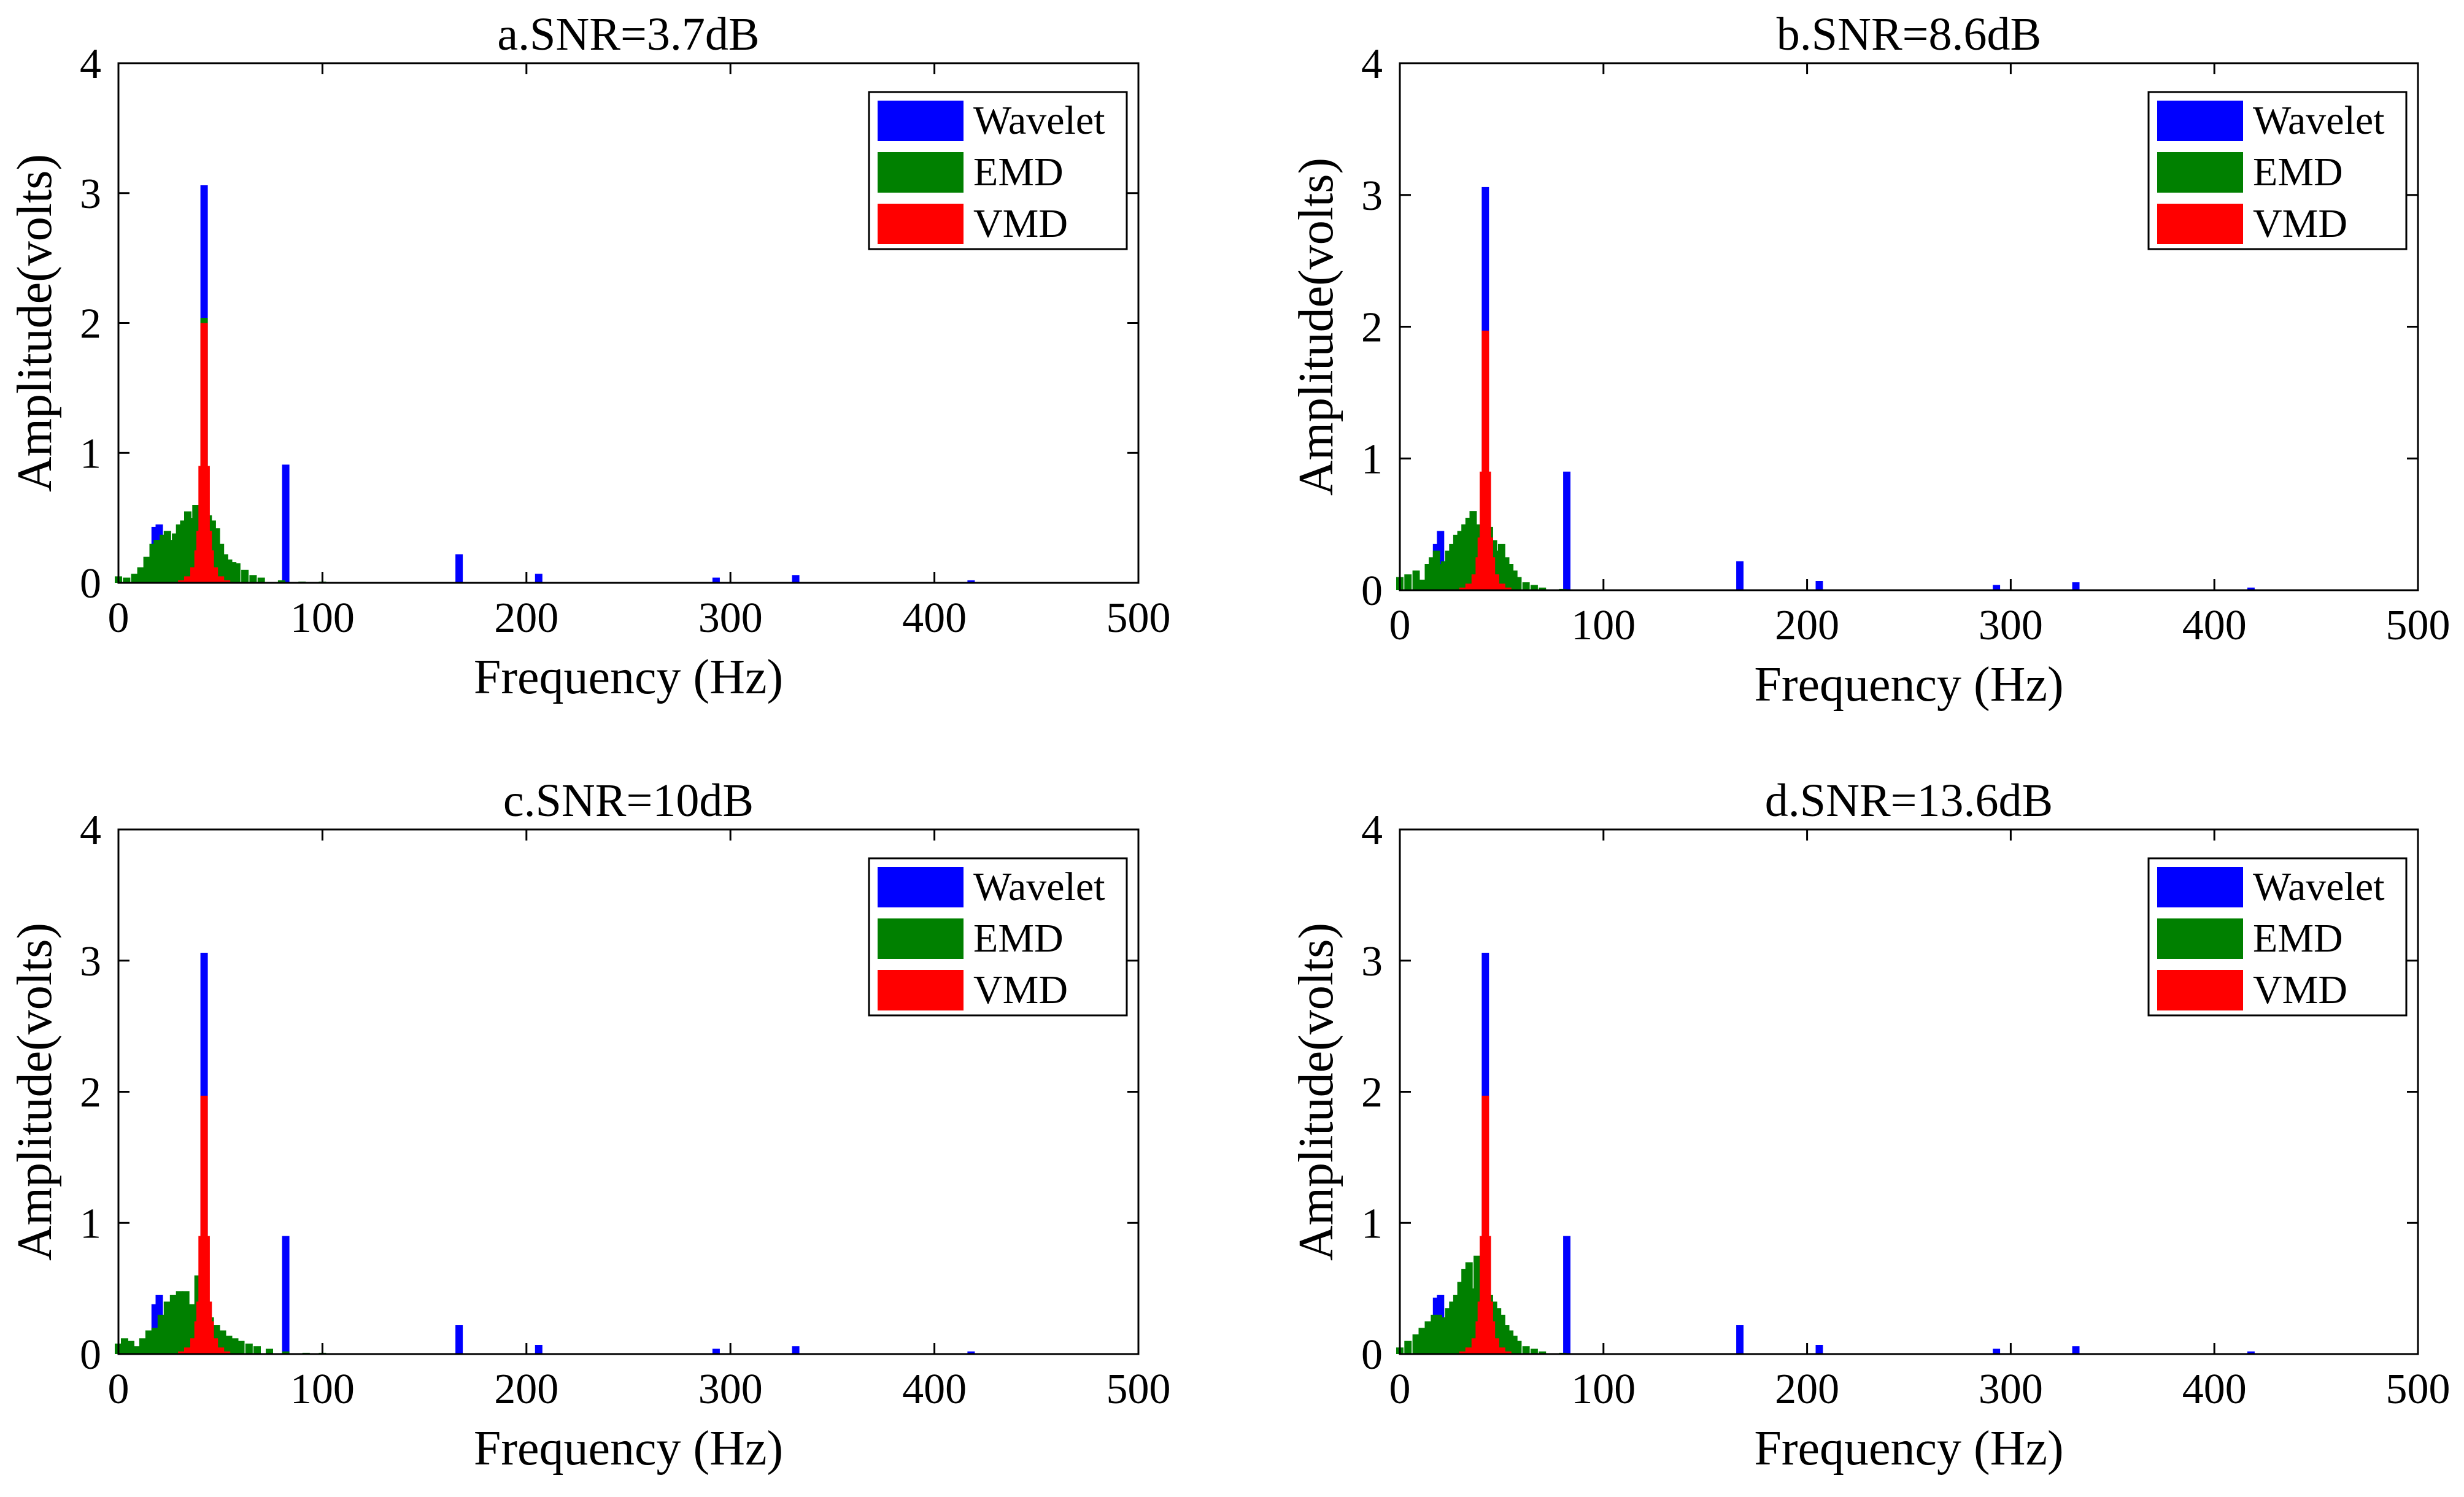 The image size is (2464, 1497). Describe the element at coordinates (35, 323) in the screenshot. I see `y-axis-label: Amplitude(volts)` at that location.